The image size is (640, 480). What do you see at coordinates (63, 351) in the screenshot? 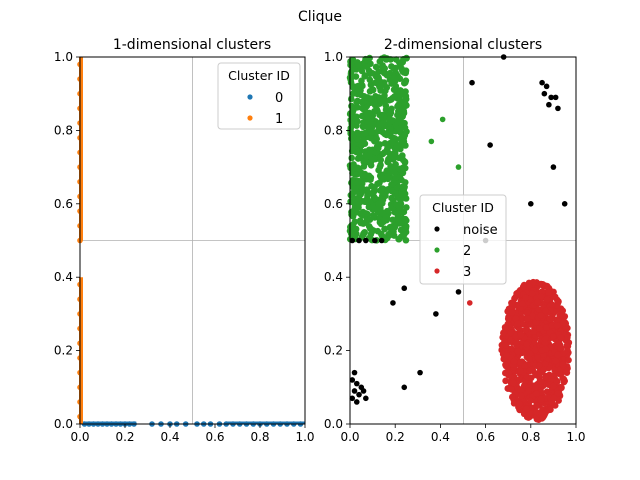
I see `axes-1d-ytick-label: 0.2` at bounding box center [63, 351].